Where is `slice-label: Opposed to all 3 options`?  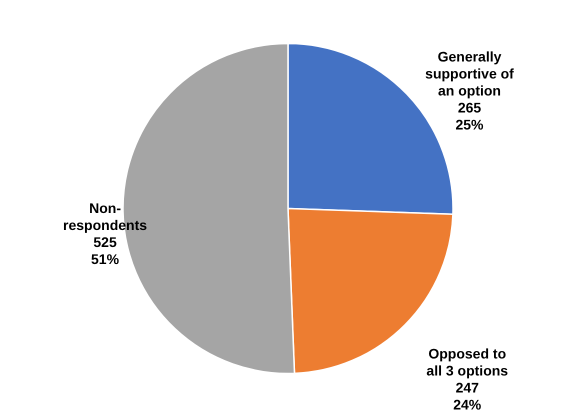
slice-label: Opposed to all 3 options is located at coordinates (467, 362).